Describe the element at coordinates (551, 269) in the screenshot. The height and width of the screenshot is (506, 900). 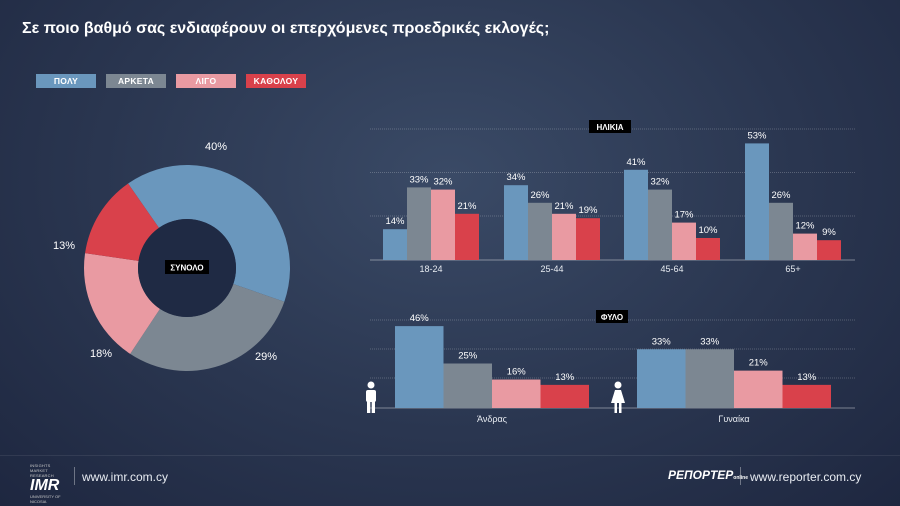
I see `category-label: 25-44` at that location.